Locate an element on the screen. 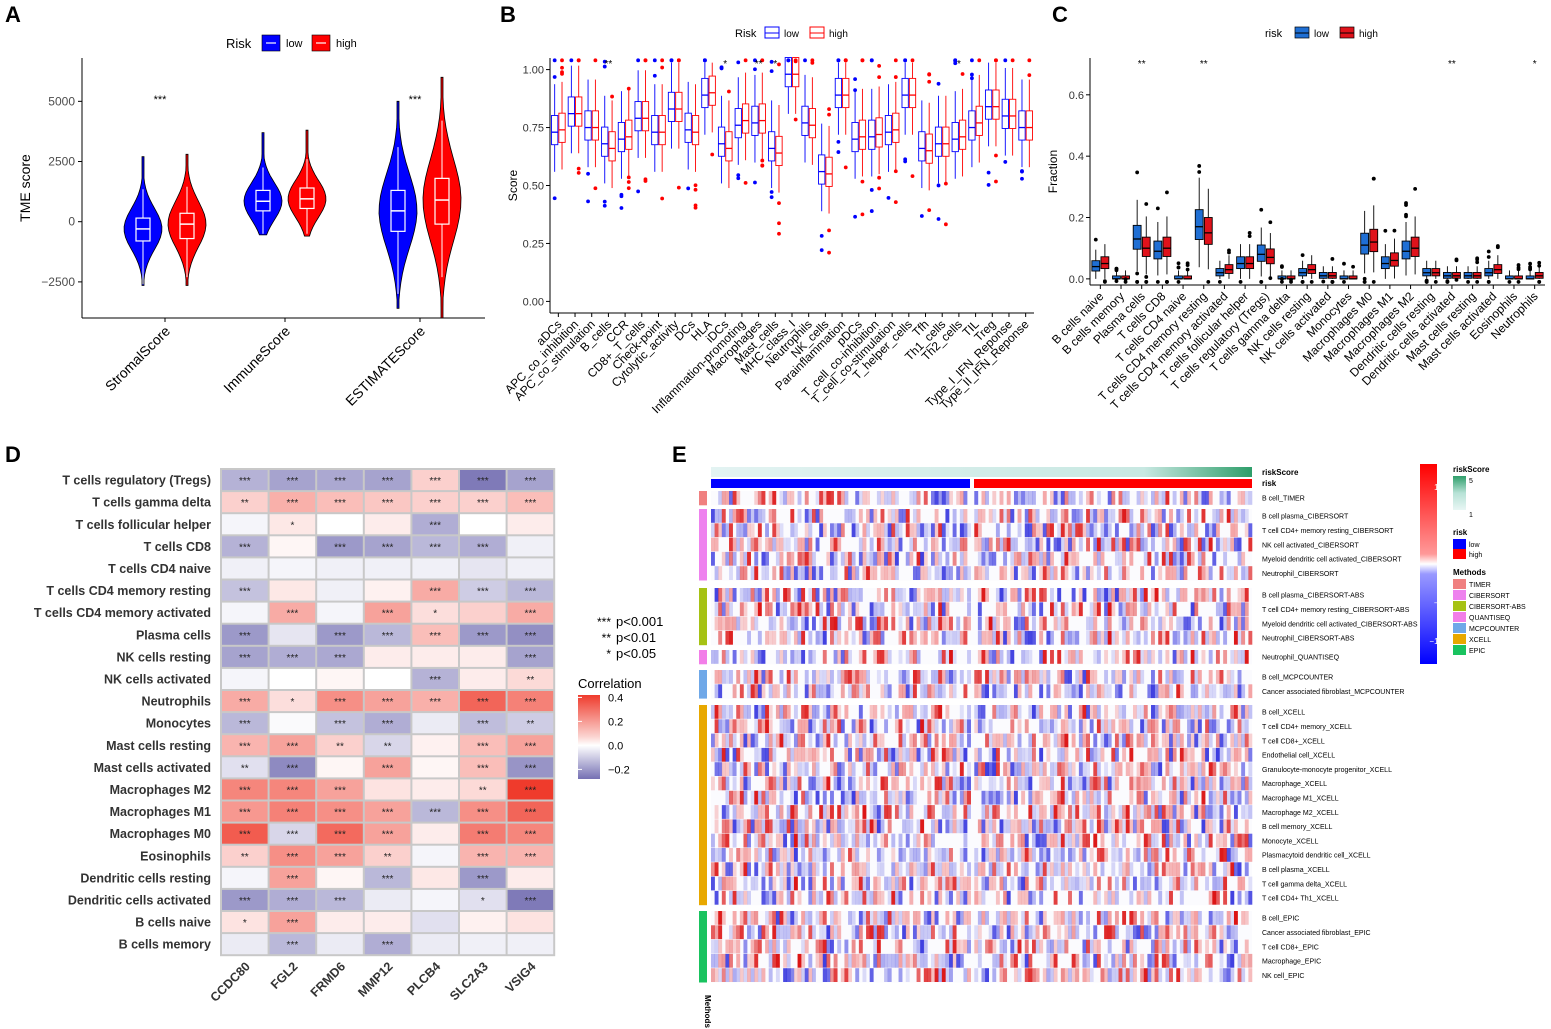  outlier-point is located at coordinates (1518, 282).